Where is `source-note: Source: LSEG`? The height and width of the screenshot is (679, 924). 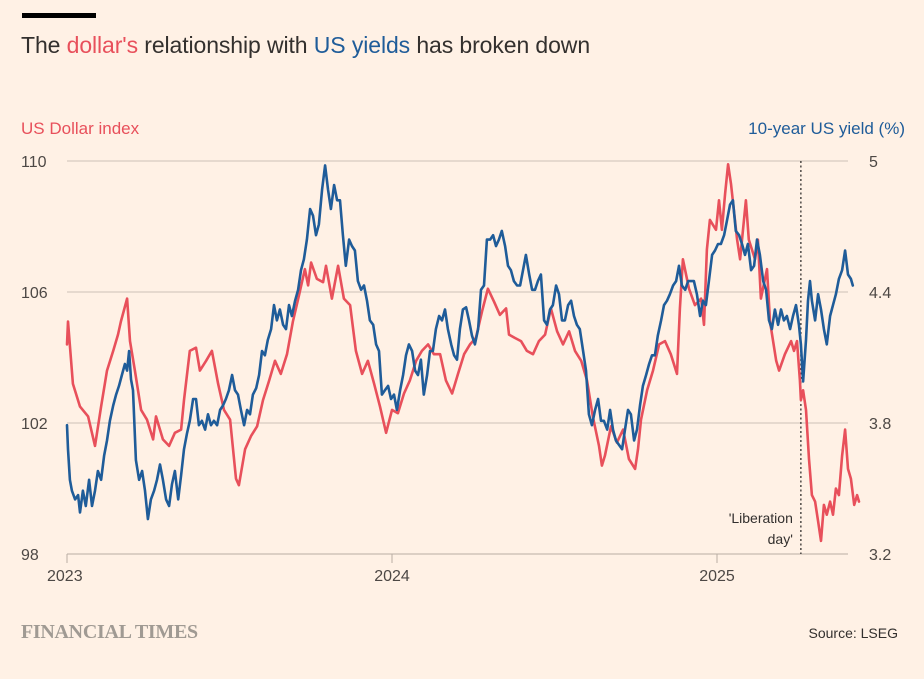 source-note: Source: LSEG is located at coordinates (853, 633).